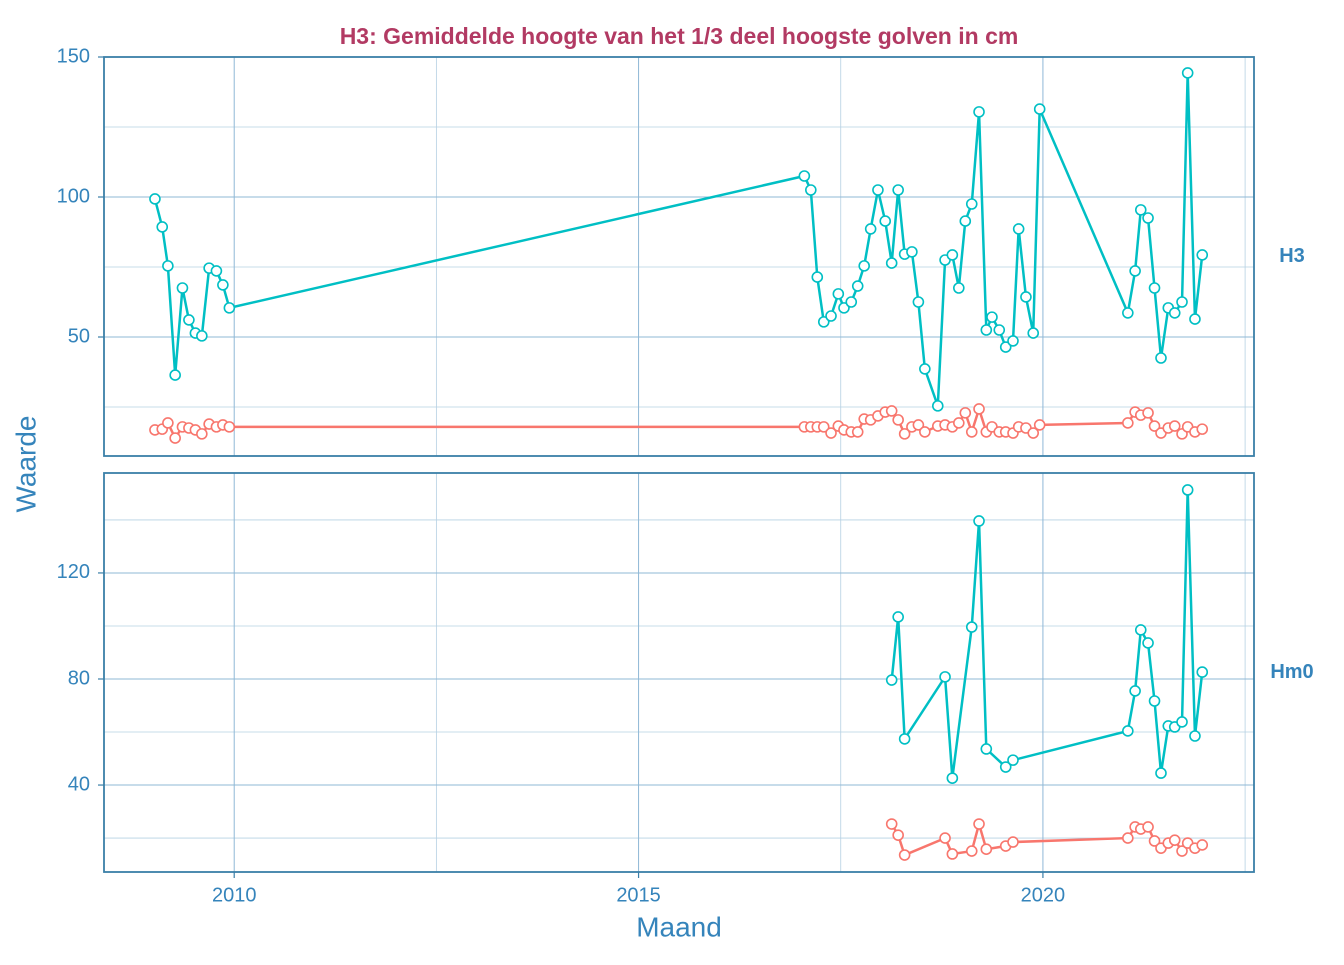 The height and width of the screenshot is (965, 1344). What do you see at coordinates (1046, 838) in the screenshot?
I see `series-line` at bounding box center [1046, 838].